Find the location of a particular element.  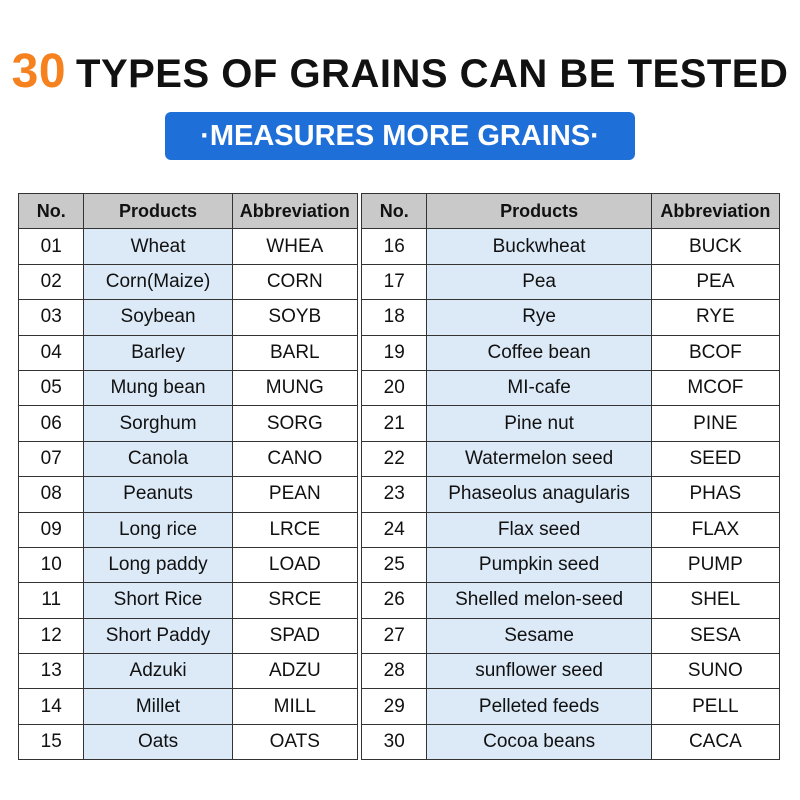

abbreviation: SESA is located at coordinates (715, 636).